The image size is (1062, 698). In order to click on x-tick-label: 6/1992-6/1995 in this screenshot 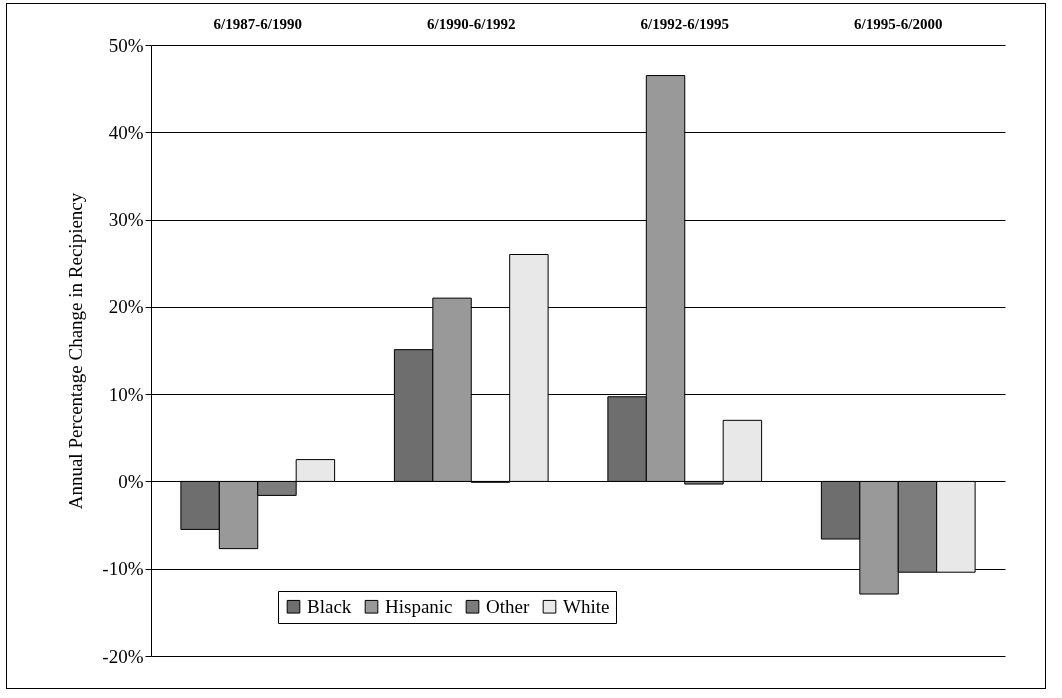, I will do `click(684, 23)`.